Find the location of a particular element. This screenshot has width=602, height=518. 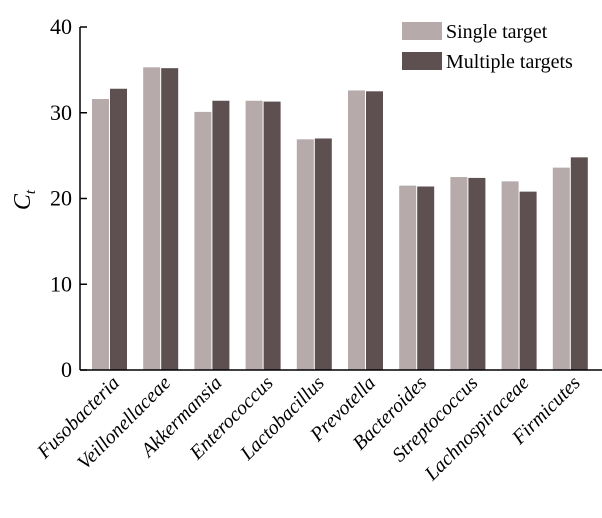

y-ticks-layer: 0 10 20 30 40 is located at coordinates (68, 198).